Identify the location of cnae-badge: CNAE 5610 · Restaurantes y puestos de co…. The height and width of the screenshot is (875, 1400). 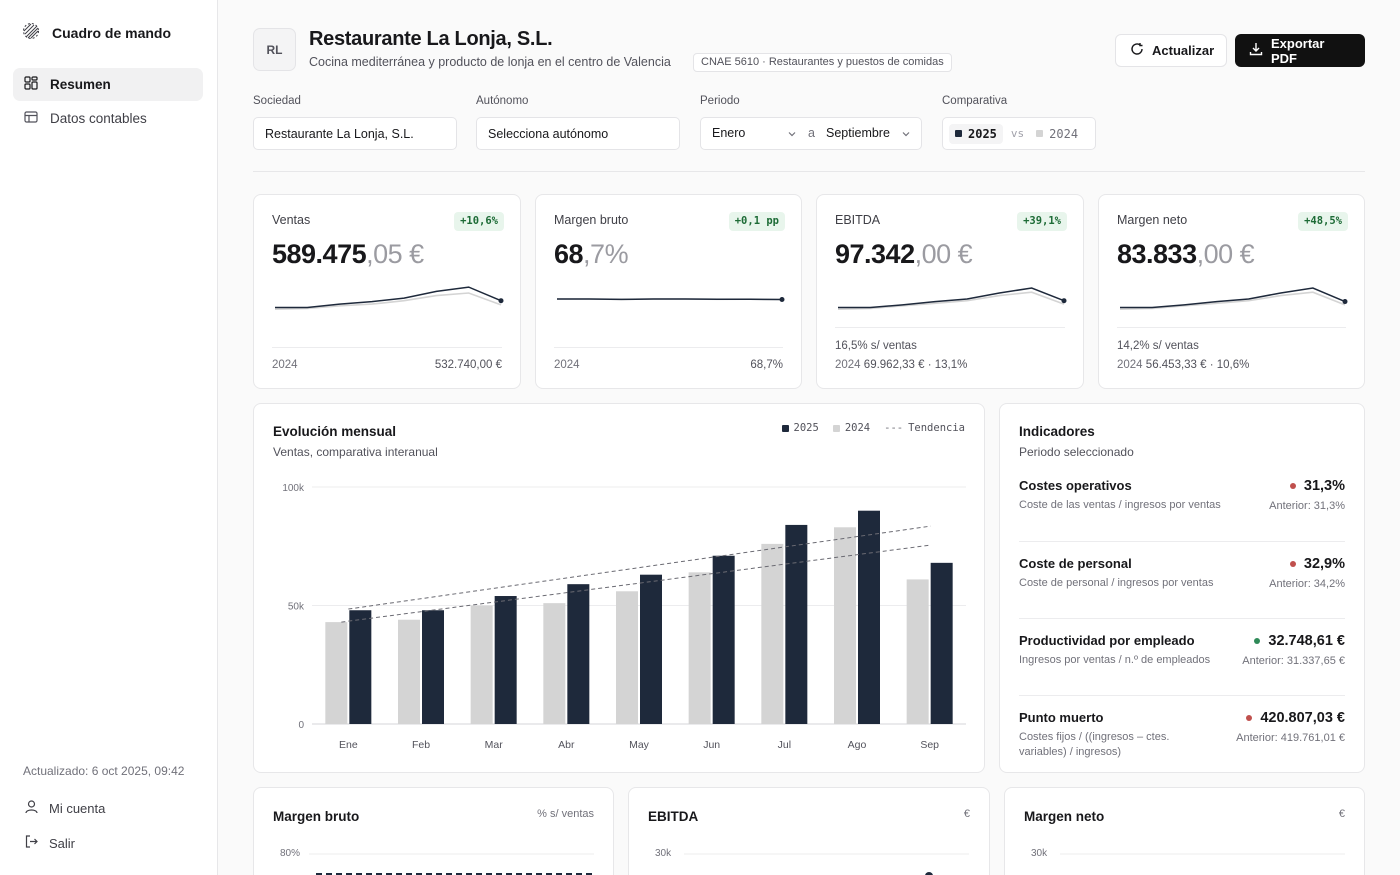
(822, 62).